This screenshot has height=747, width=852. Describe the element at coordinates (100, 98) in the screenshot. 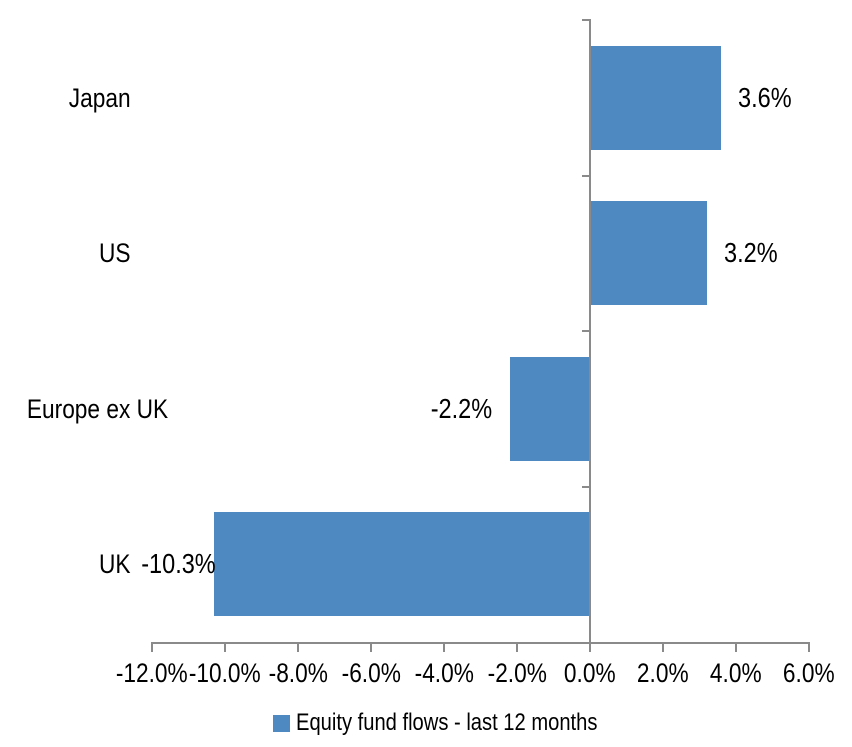

I see `category-label: Japan` at that location.